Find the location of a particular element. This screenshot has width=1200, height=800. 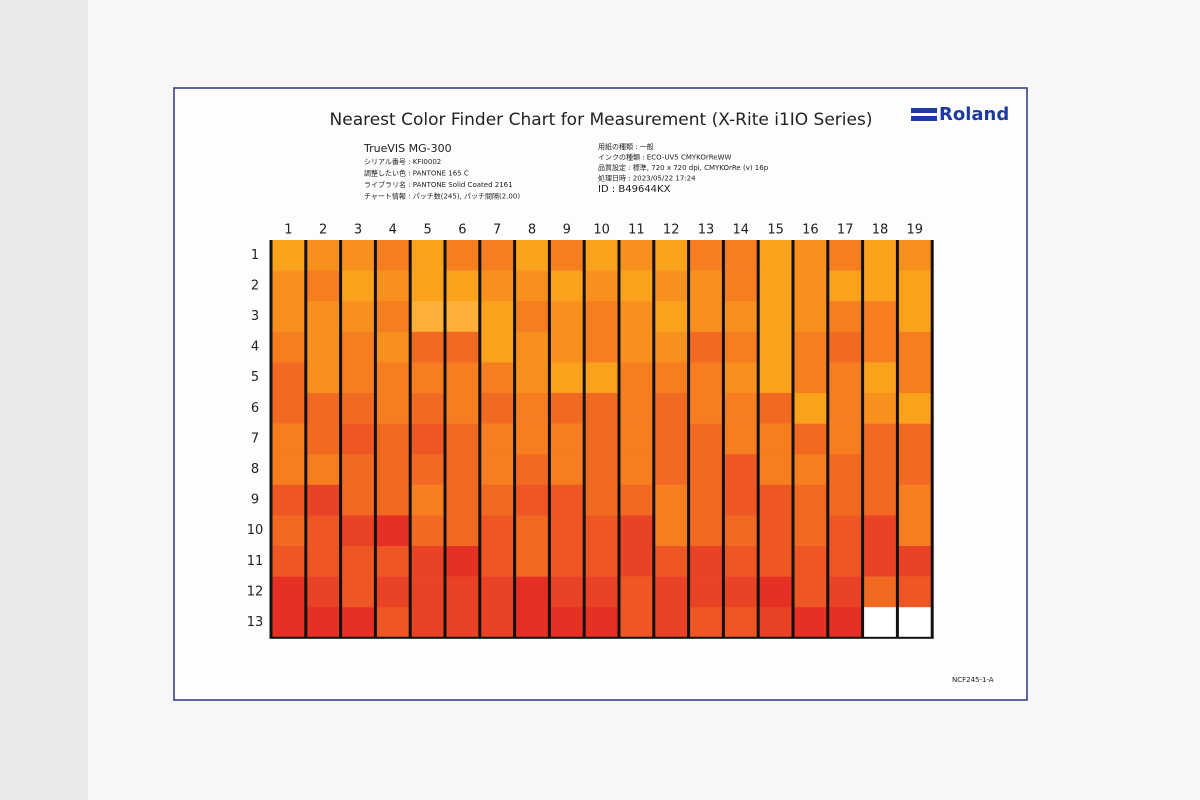

row-label: 9 is located at coordinates (255, 500).